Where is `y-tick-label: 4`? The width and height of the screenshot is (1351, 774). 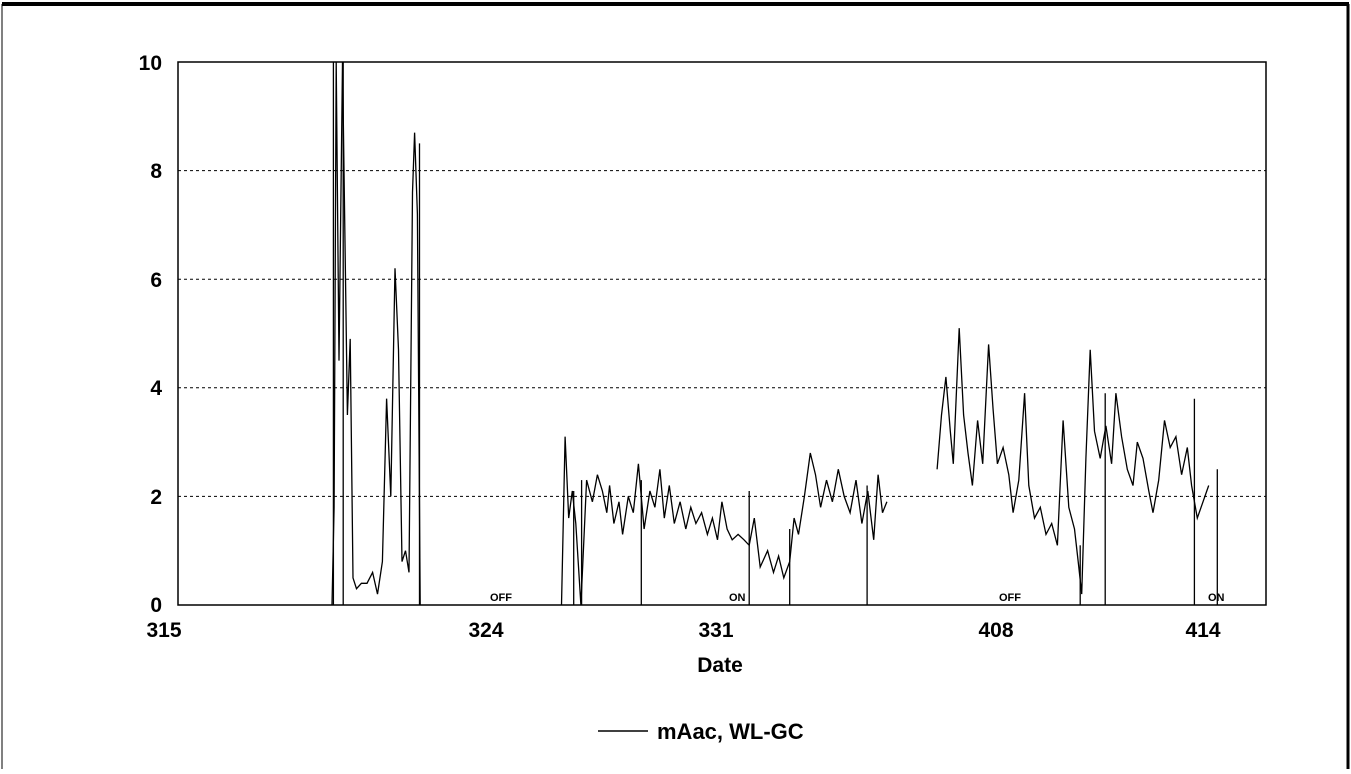
y-tick-label: 4 is located at coordinates (156, 388).